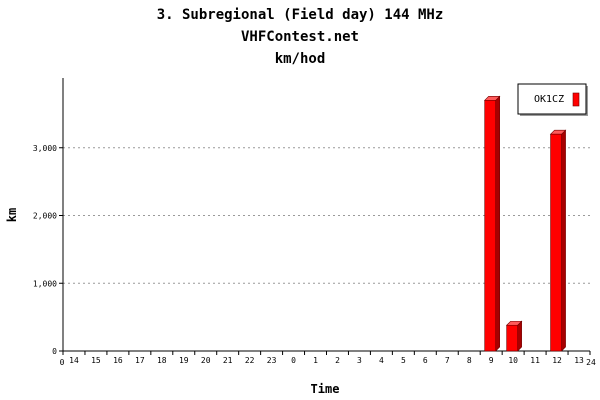  What do you see at coordinates (140, 360) in the screenshot?
I see `x-tick-label: 17` at bounding box center [140, 360].